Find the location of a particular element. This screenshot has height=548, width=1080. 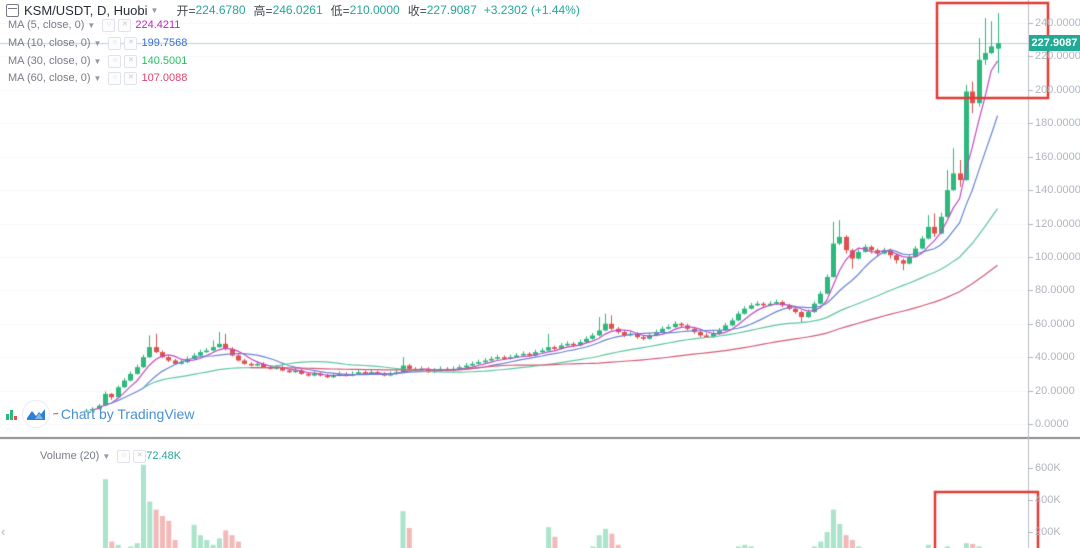

volume-legend-row: Volume (20) ▼ ○ ✕ 72.48K is located at coordinates (110, 456).